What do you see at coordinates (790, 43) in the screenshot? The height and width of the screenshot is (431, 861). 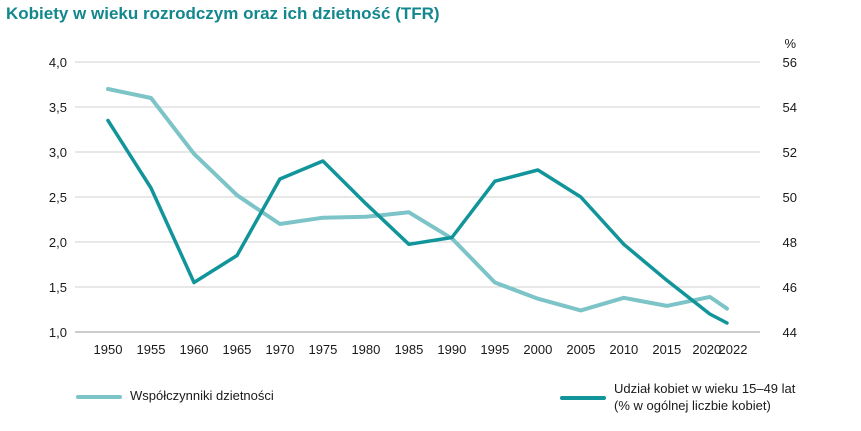 I see `right-axis-unit-label: %` at bounding box center [790, 43].